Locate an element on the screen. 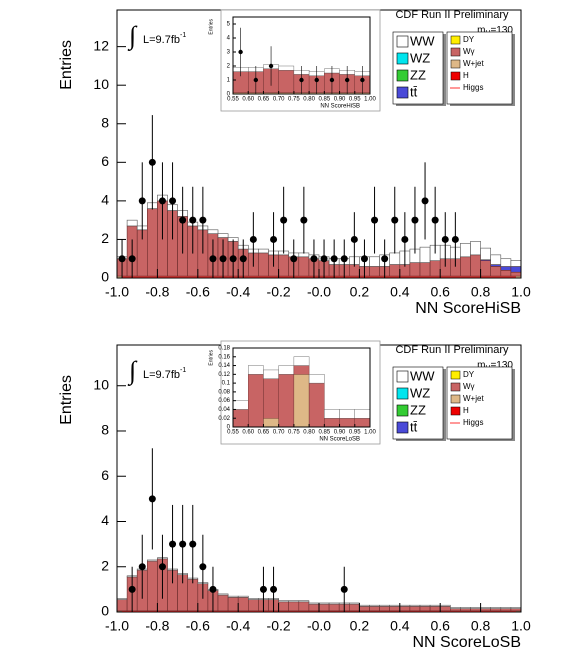  x-tick-label: 0.60 is located at coordinates (248, 433).